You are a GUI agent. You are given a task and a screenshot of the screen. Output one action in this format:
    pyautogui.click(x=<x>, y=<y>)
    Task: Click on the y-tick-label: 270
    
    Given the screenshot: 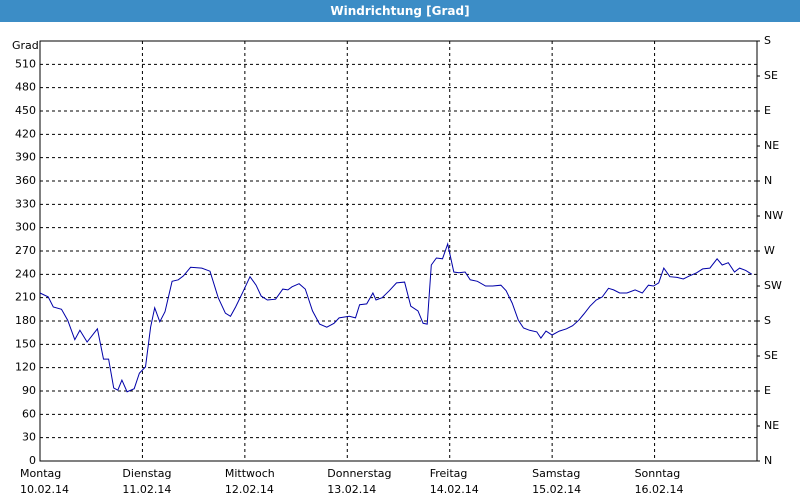 What is the action you would take?
    pyautogui.click(x=25, y=250)
    